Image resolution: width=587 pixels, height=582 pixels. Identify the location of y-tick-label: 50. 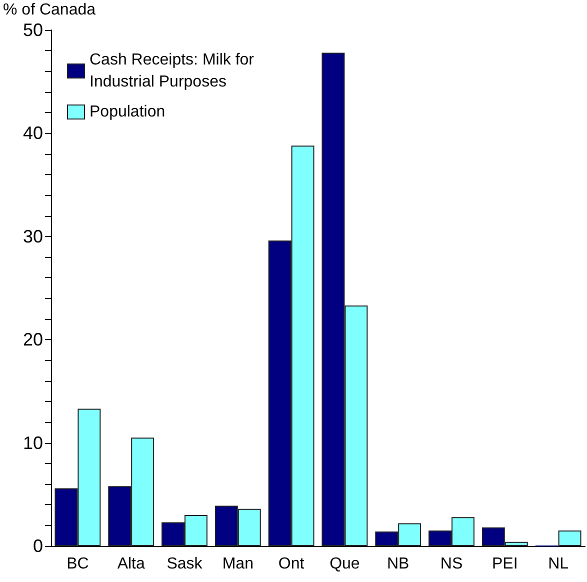
(32, 30).